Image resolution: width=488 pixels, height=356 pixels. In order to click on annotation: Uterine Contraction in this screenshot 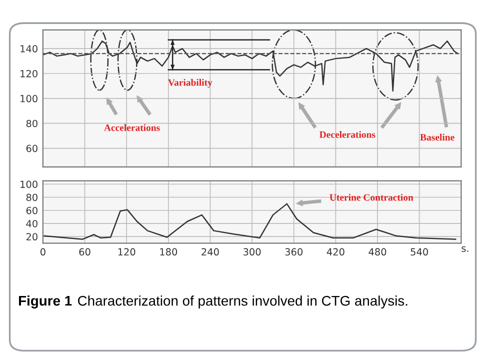, I will do `click(372, 197)`.